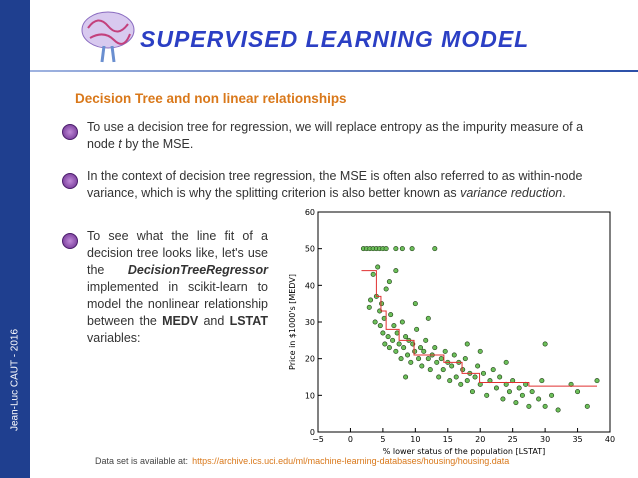 The height and width of the screenshot is (478, 638). Describe the element at coordinates (335, 39) in the screenshot. I see `title: SUPERVISED LEARNING MODEL` at that location.